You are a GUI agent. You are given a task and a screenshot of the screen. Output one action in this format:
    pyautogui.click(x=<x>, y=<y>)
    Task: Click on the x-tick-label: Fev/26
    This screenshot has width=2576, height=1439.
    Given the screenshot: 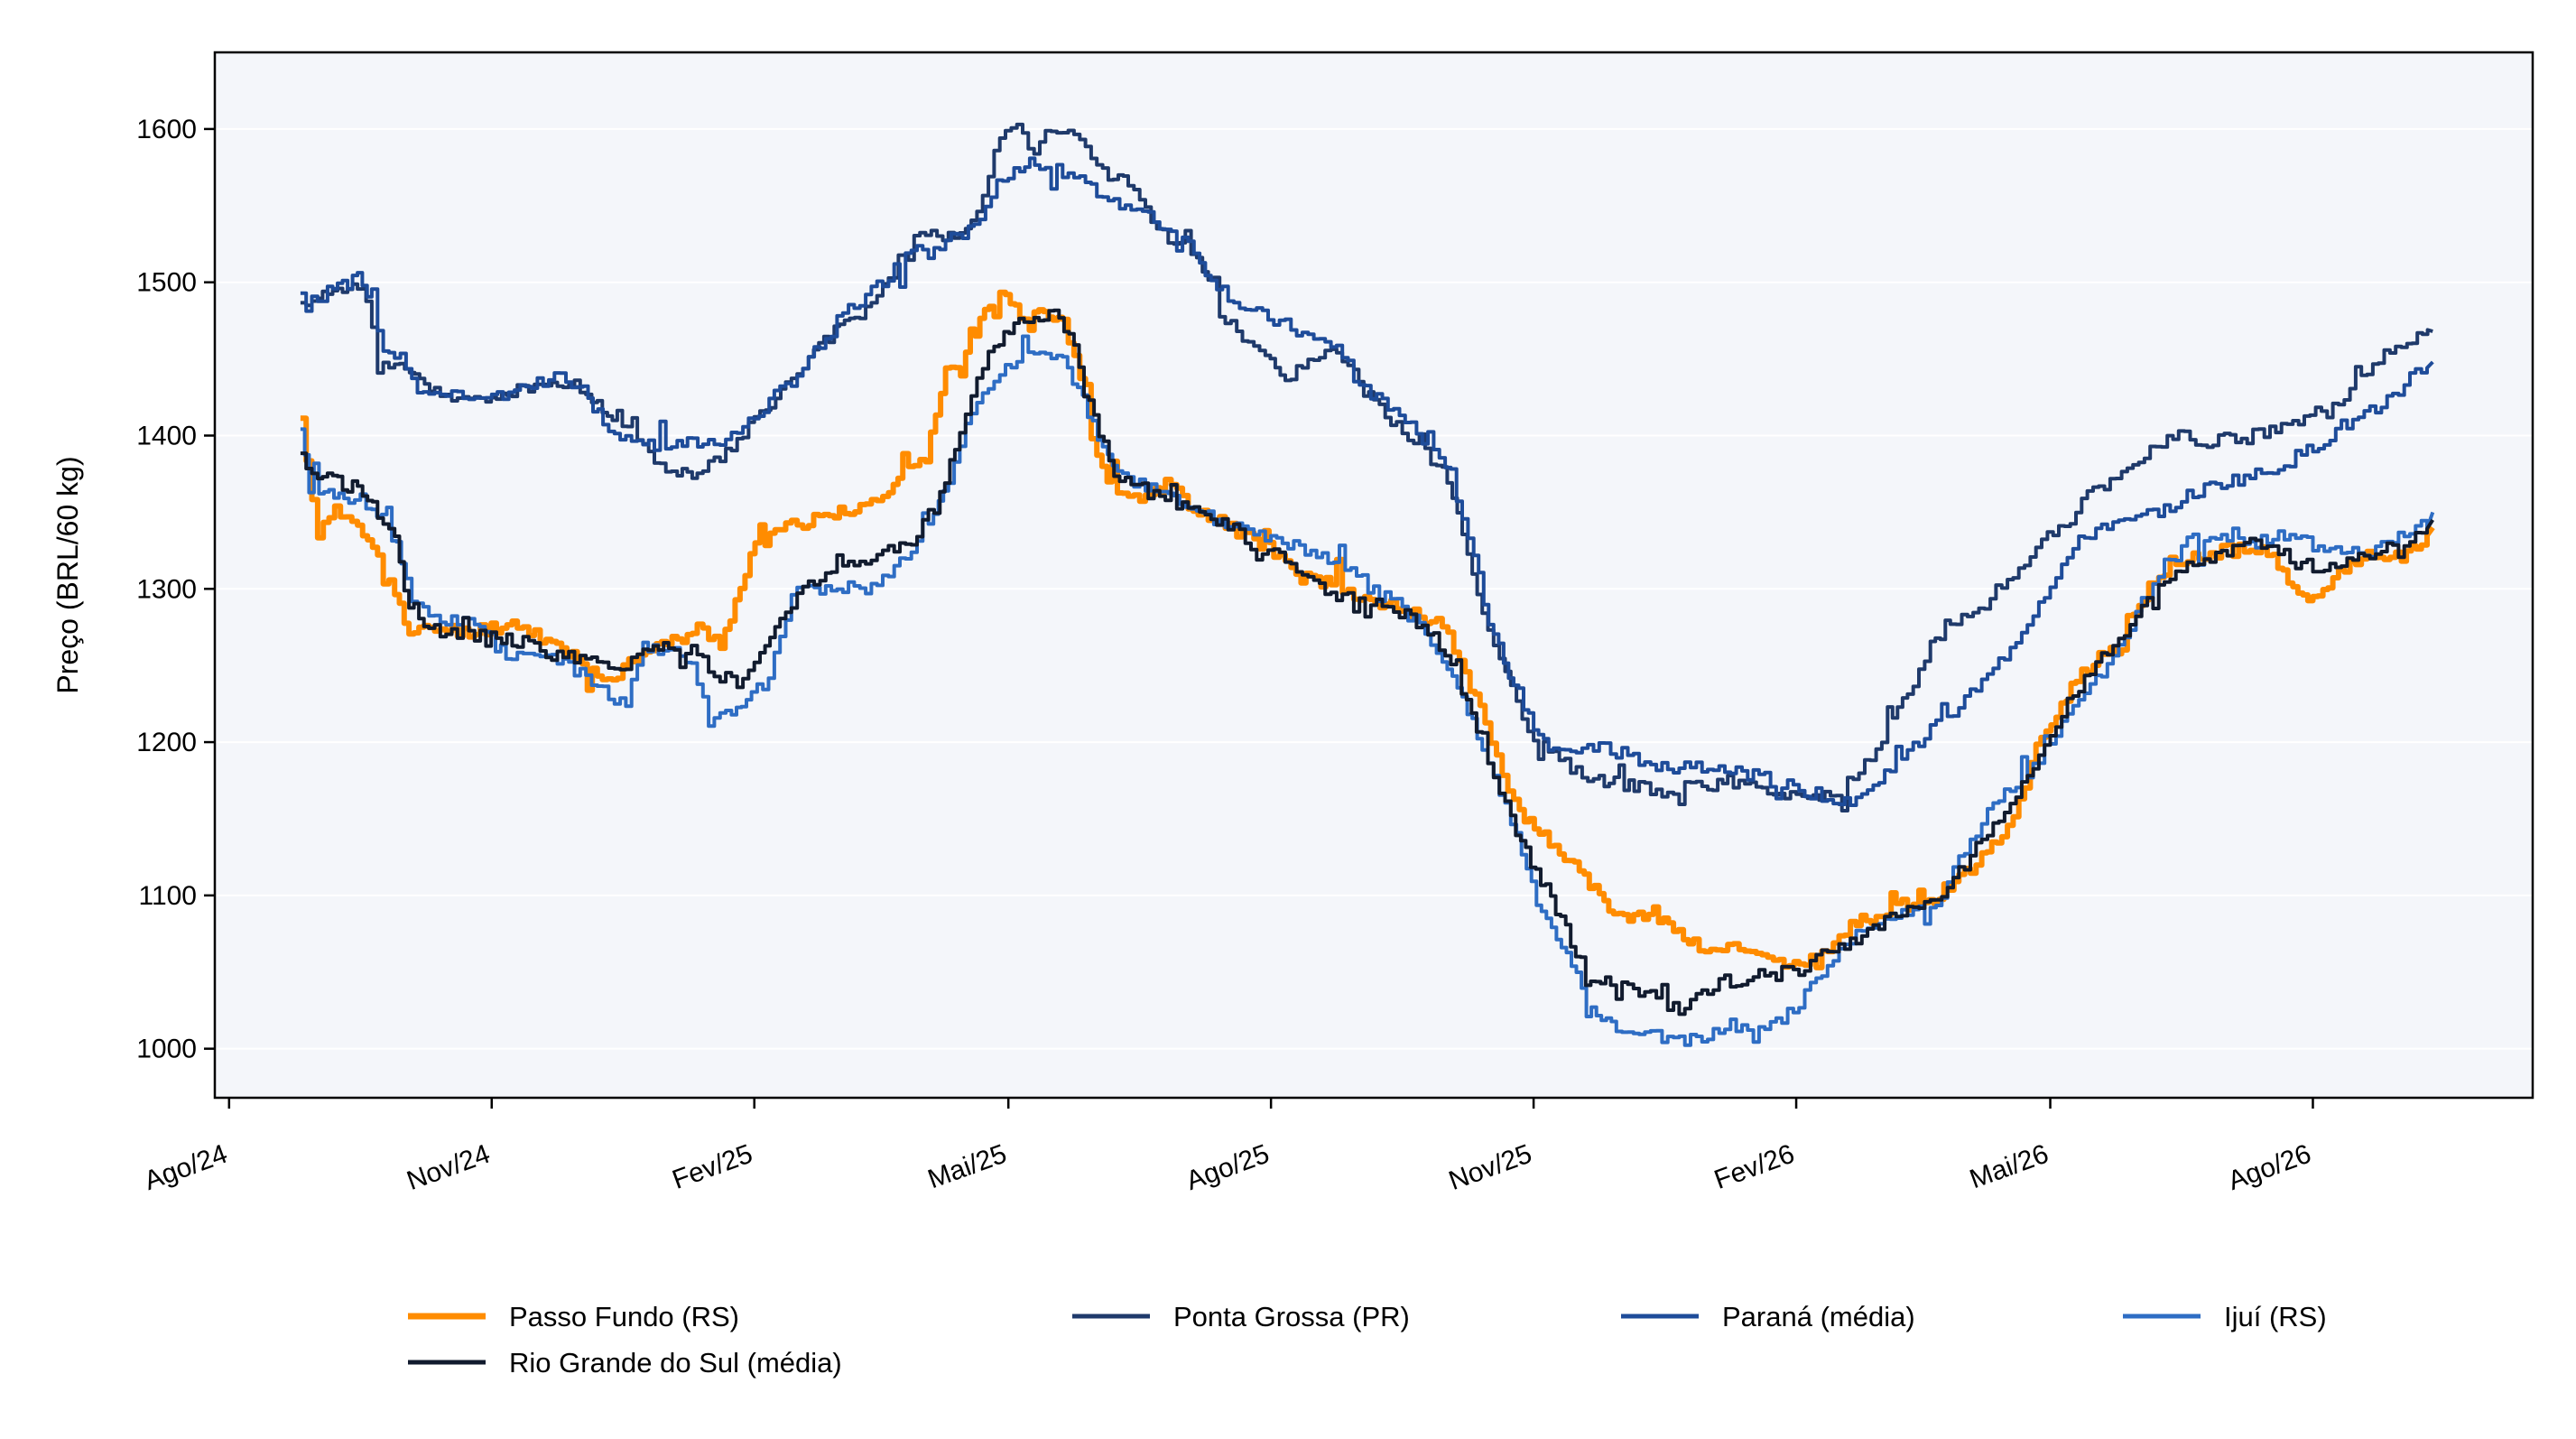 What is the action you would take?
    pyautogui.click(x=1754, y=1167)
    